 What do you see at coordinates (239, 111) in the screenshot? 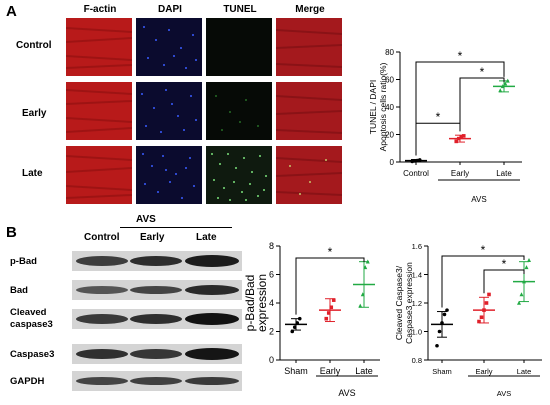
I see `micrograph-early-tunel` at bounding box center [239, 111].